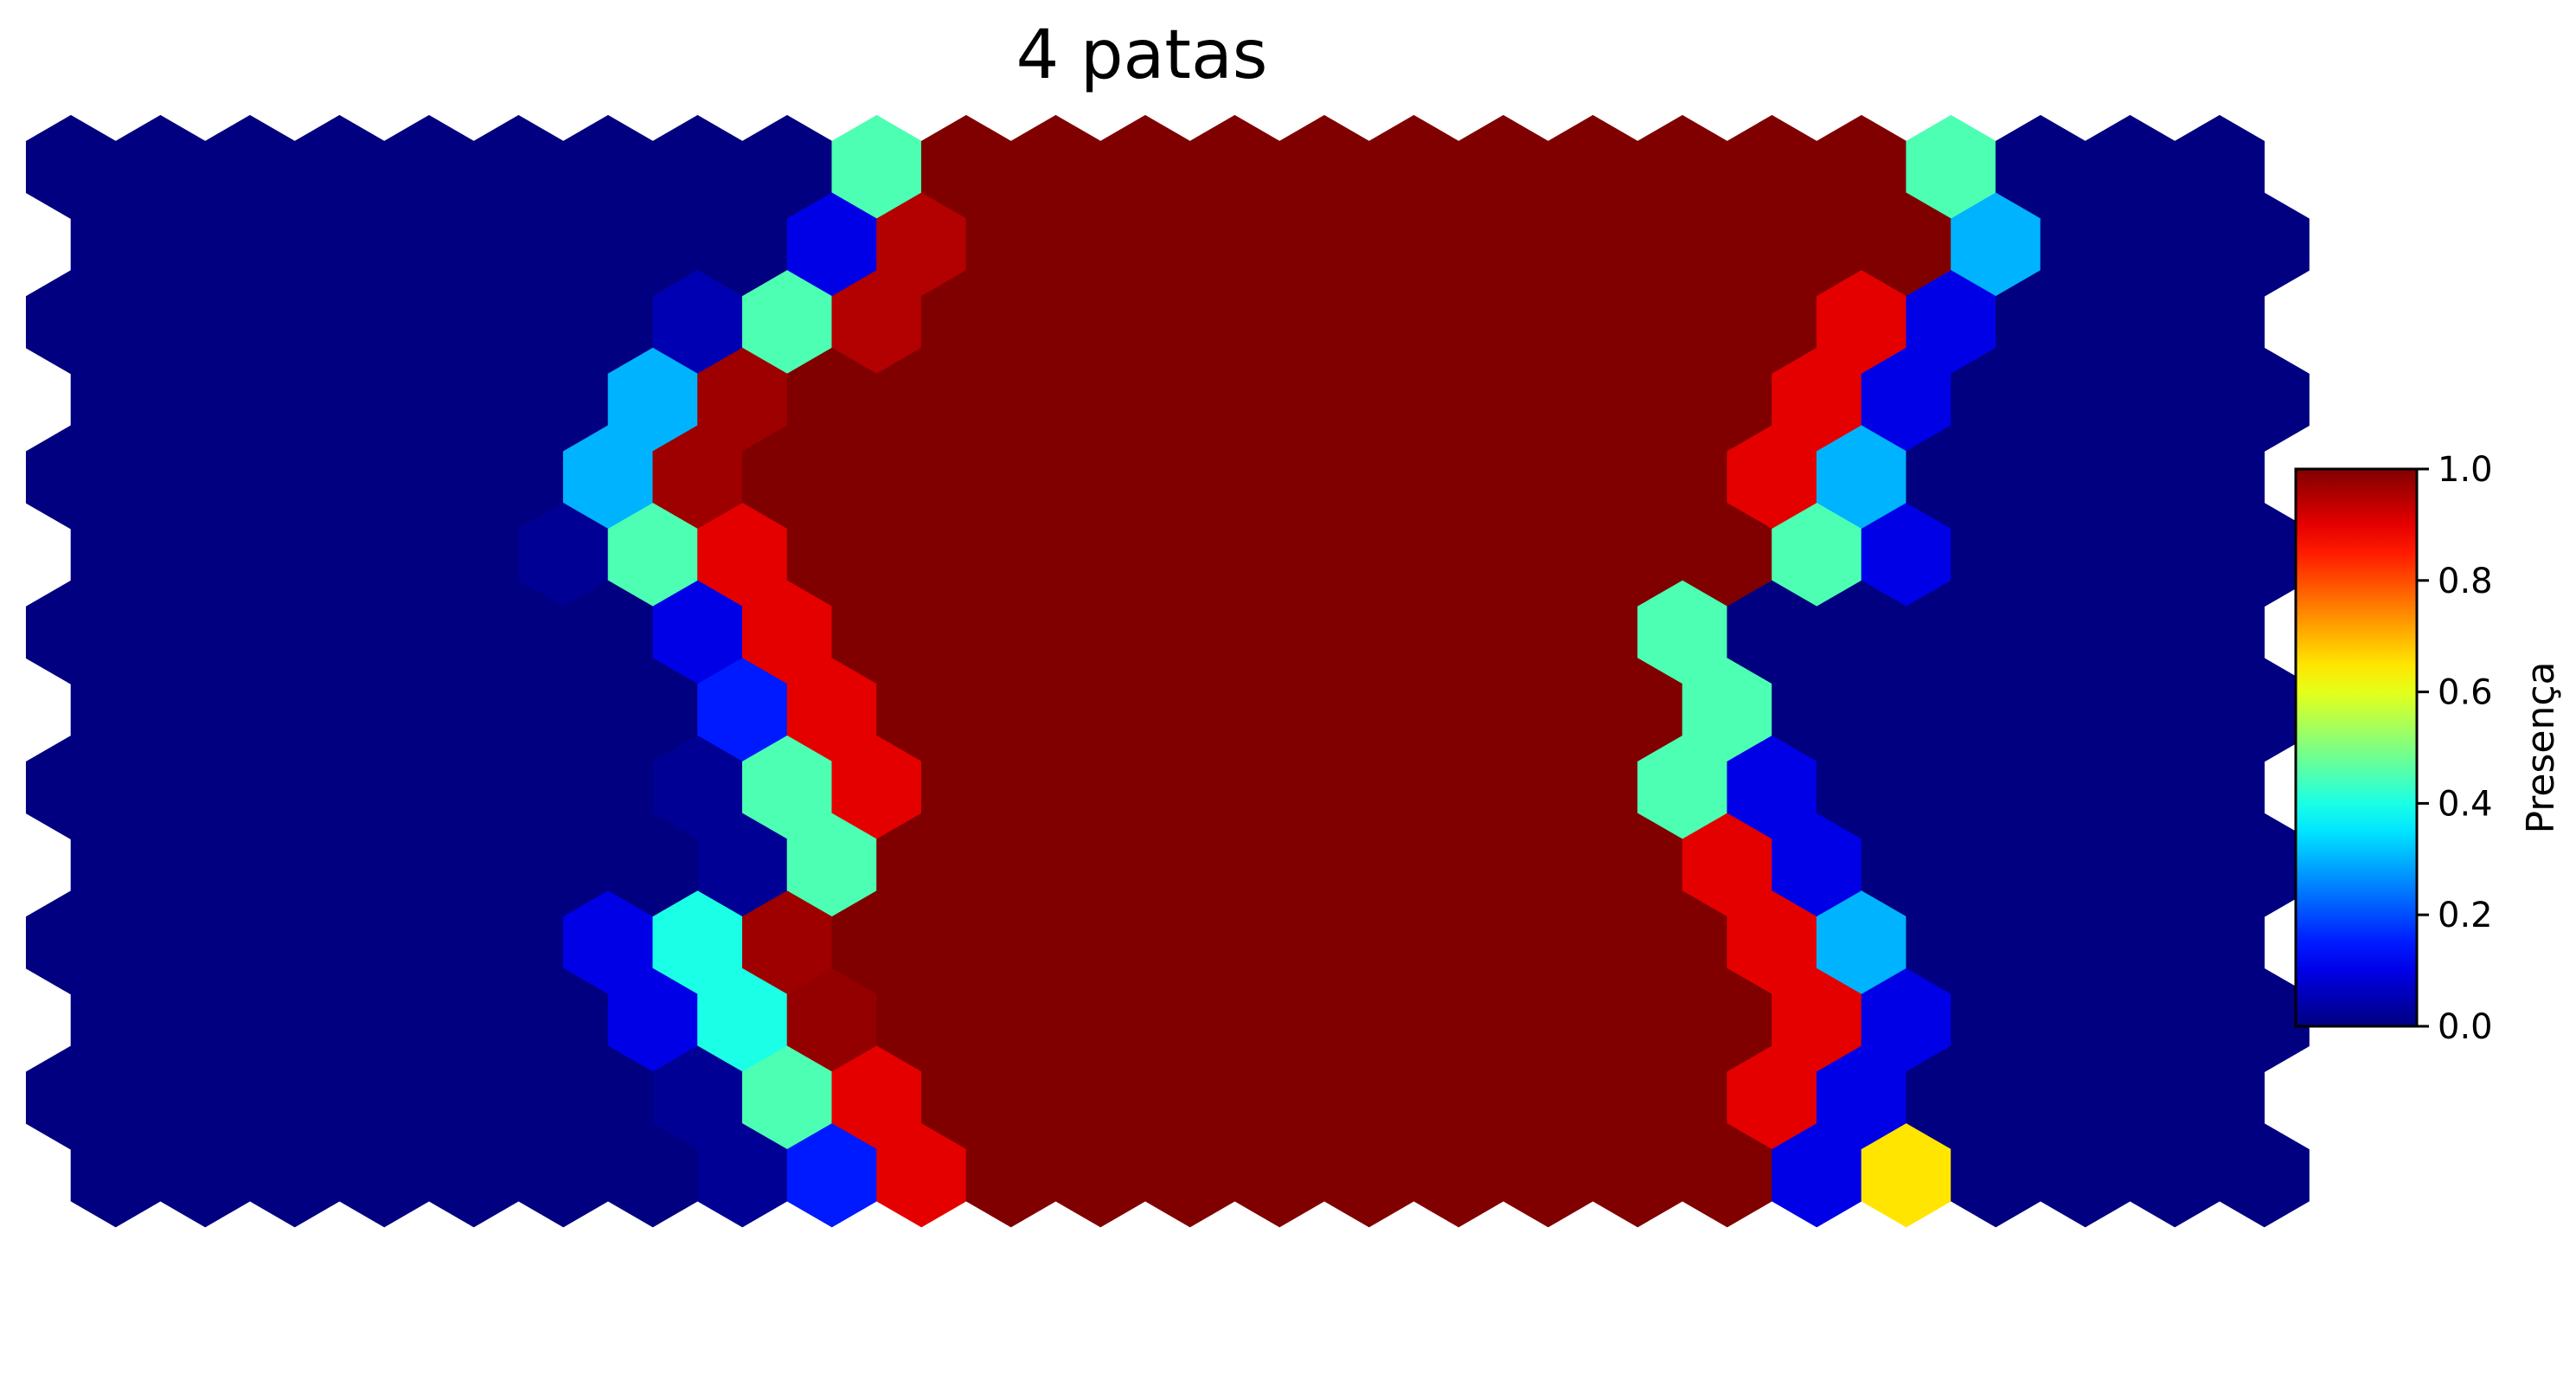  What do you see at coordinates (2541, 748) in the screenshot?
I see `colorbar-label: Presença` at bounding box center [2541, 748].